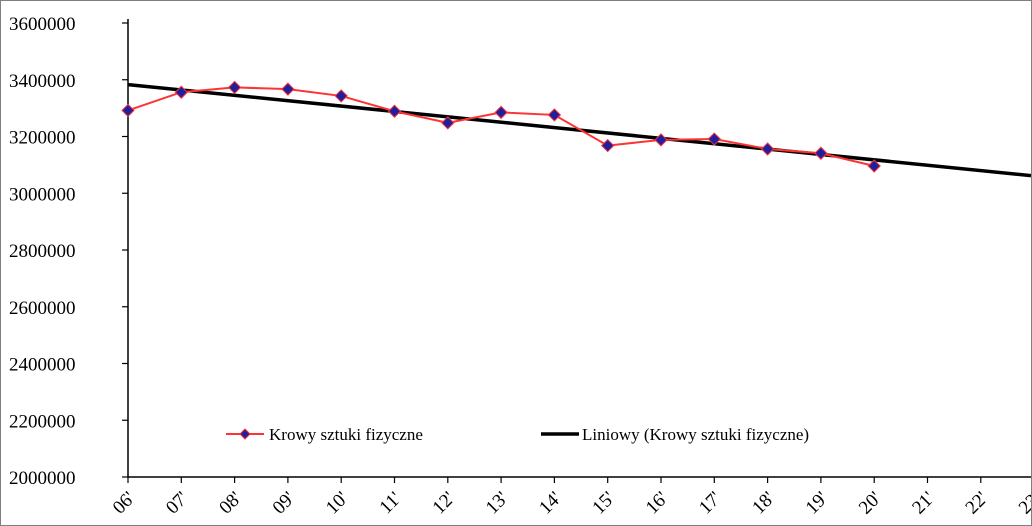  I want to click on legend-marker-series, so click(245, 434).